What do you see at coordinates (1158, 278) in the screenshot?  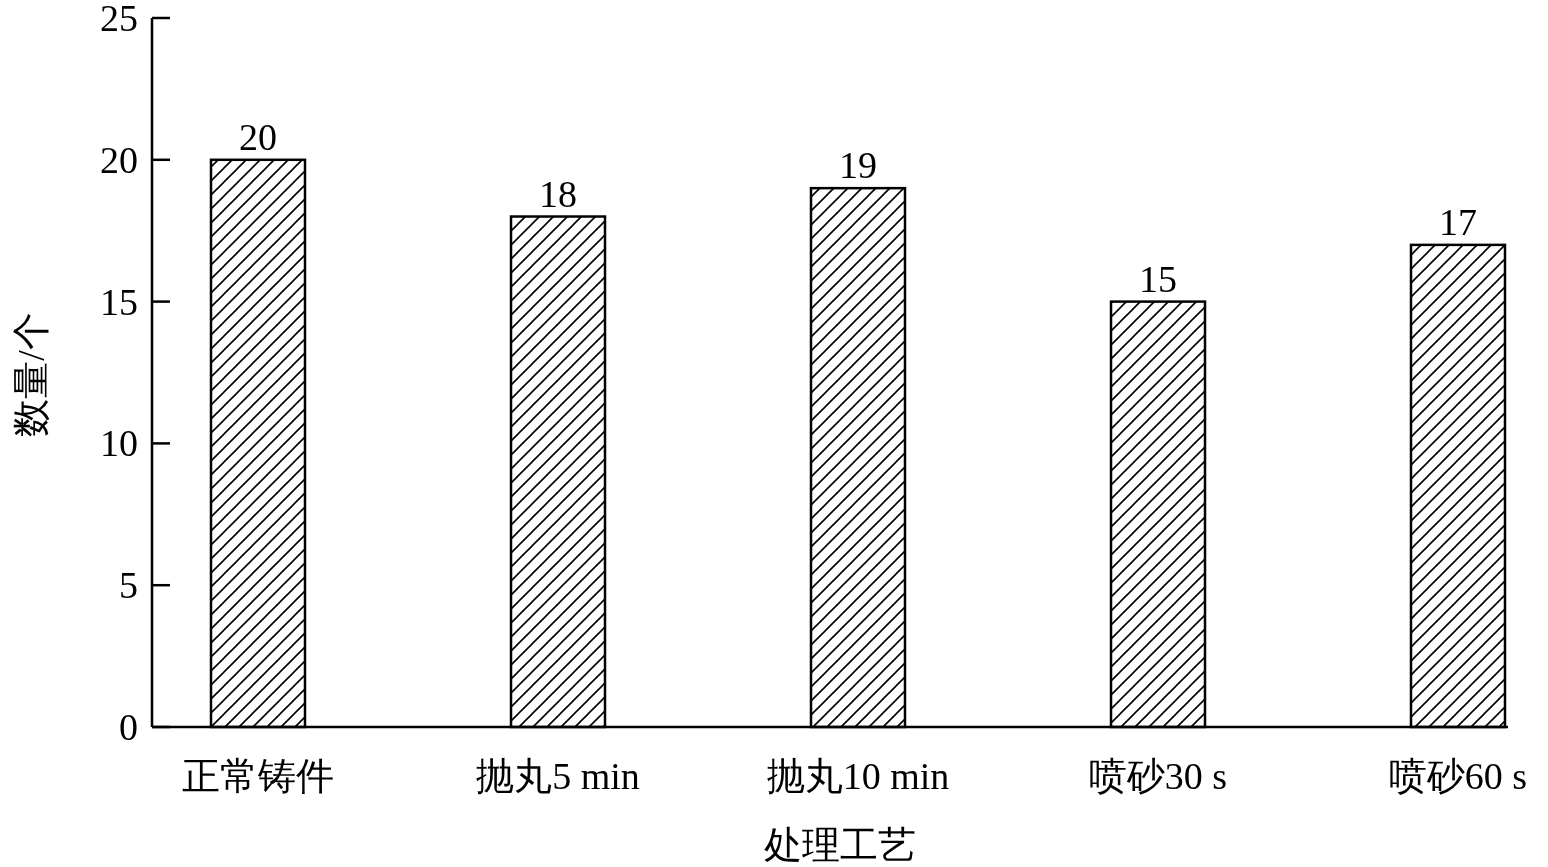 I see `data-label: 15` at bounding box center [1158, 278].